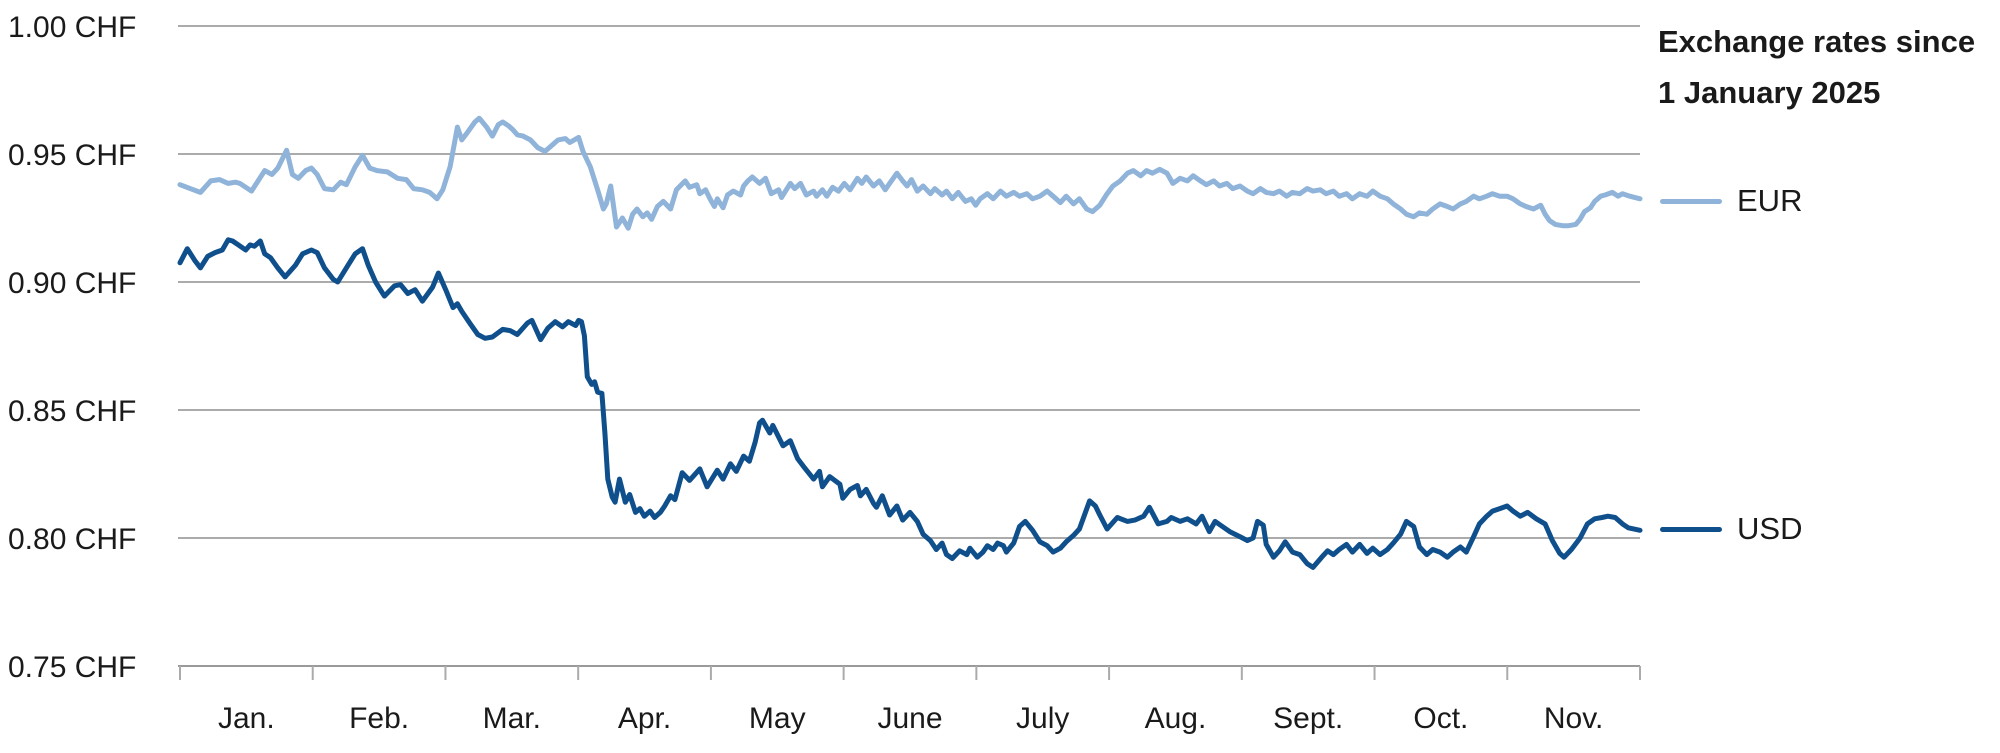 The width and height of the screenshot is (2000, 753). I want to click on month-label: Feb., so click(379, 718).